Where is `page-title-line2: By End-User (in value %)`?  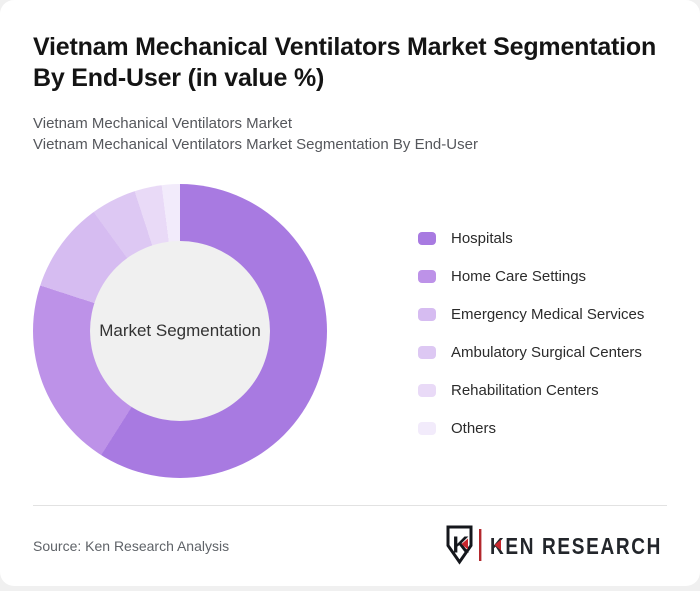
page-title-line2: By End-User (in value %) is located at coordinates (179, 78).